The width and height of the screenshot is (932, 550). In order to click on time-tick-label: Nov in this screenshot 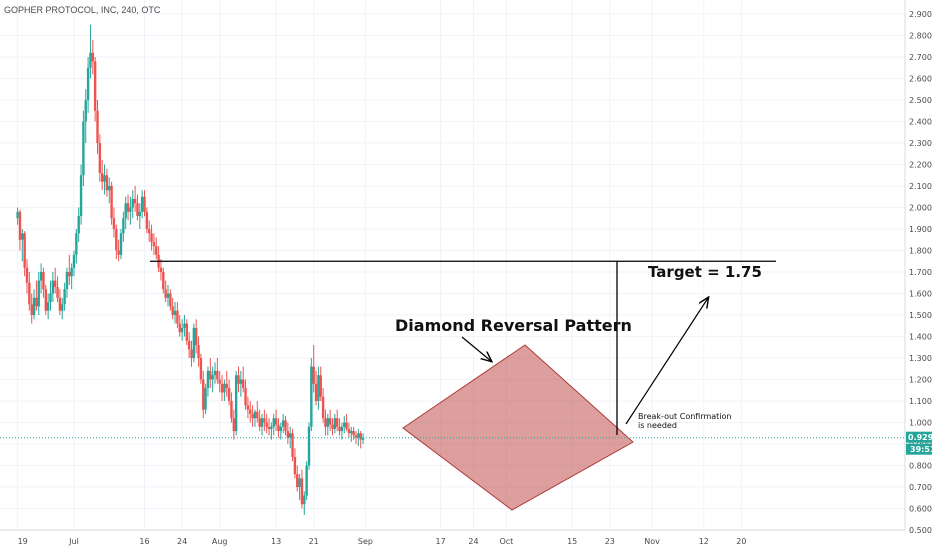, I will do `click(652, 541)`.